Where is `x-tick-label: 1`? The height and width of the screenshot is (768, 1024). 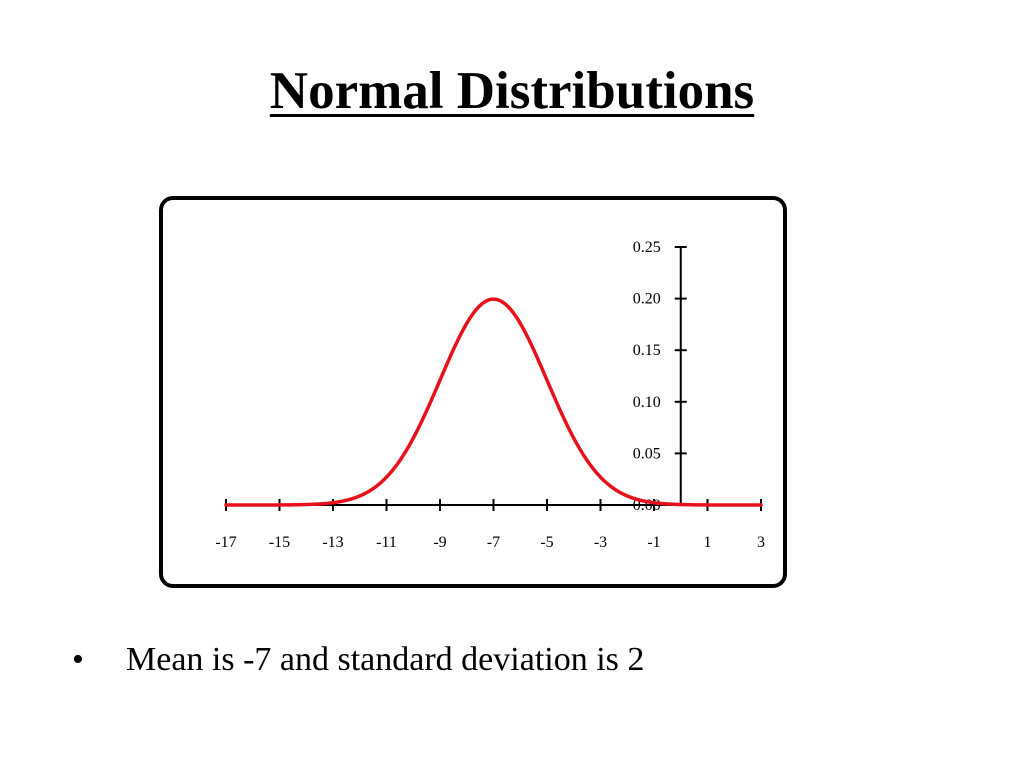
x-tick-label: 1 is located at coordinates (708, 542).